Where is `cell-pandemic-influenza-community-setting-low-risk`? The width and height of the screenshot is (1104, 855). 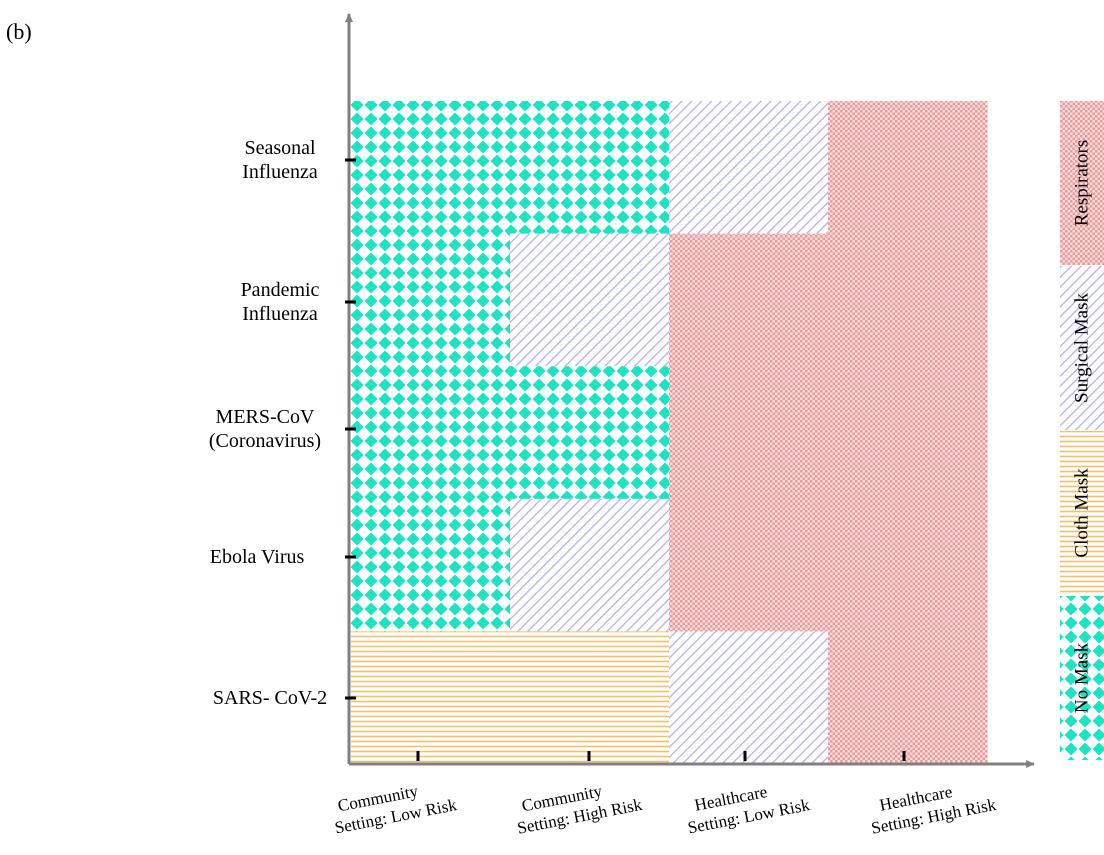 cell-pandemic-influenza-community-setting-low-risk is located at coordinates (431, 300).